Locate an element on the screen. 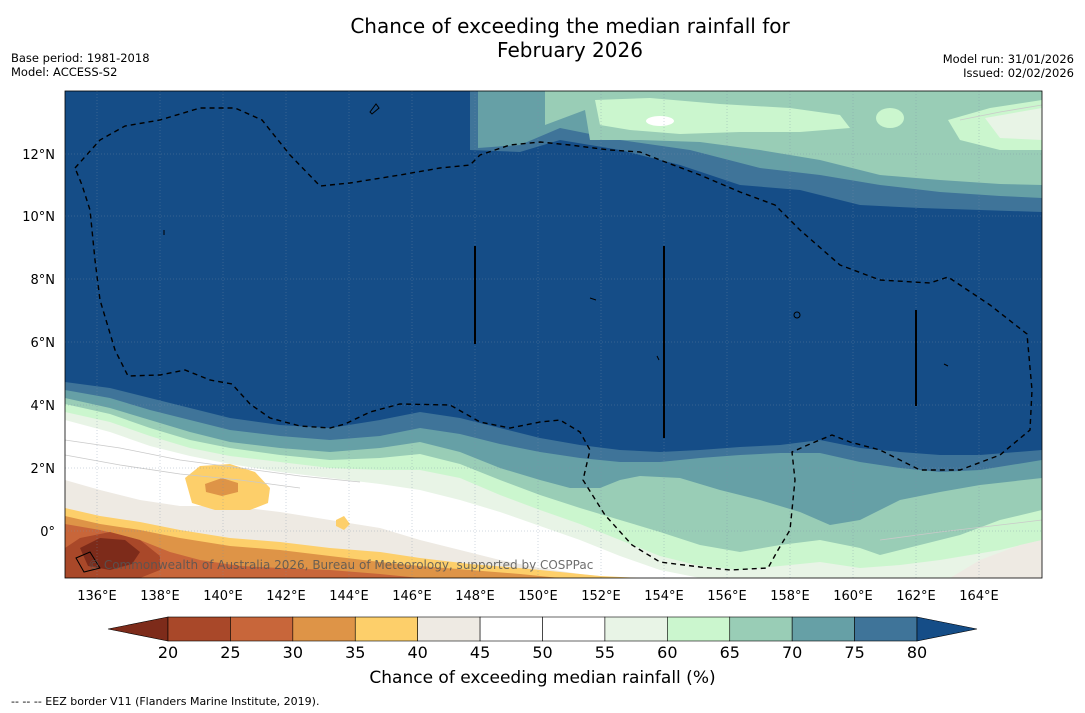 The image size is (1085, 713). base-period: Base period: 1981-2018 is located at coordinates (80, 58).